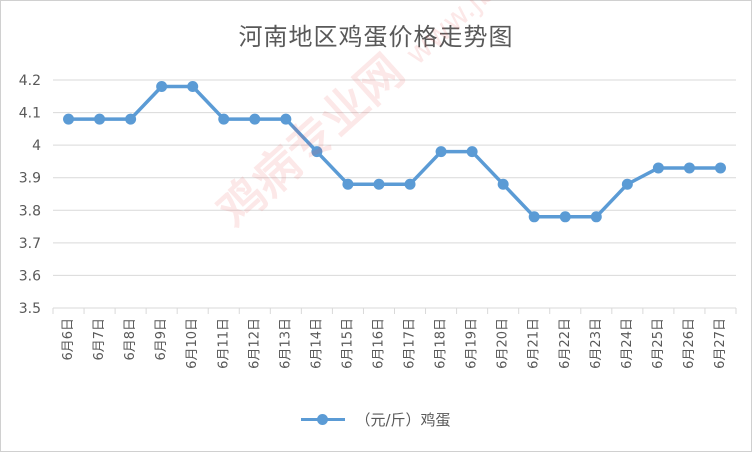 This screenshot has height=452, width=752. What do you see at coordinates (376, 37) in the screenshot?
I see `chart-title: 河南地区鸡蛋价格走势图` at bounding box center [376, 37].